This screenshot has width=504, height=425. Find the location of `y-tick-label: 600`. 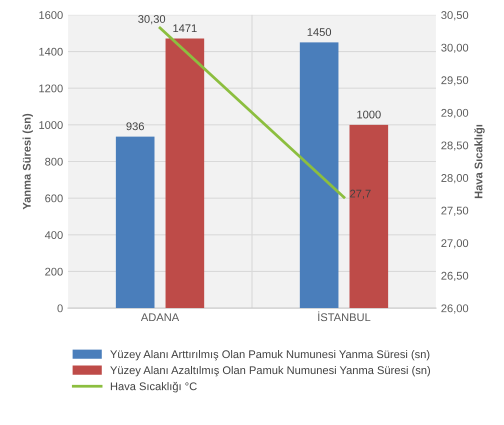

y-tick-label: 600 is located at coordinates (54, 198).